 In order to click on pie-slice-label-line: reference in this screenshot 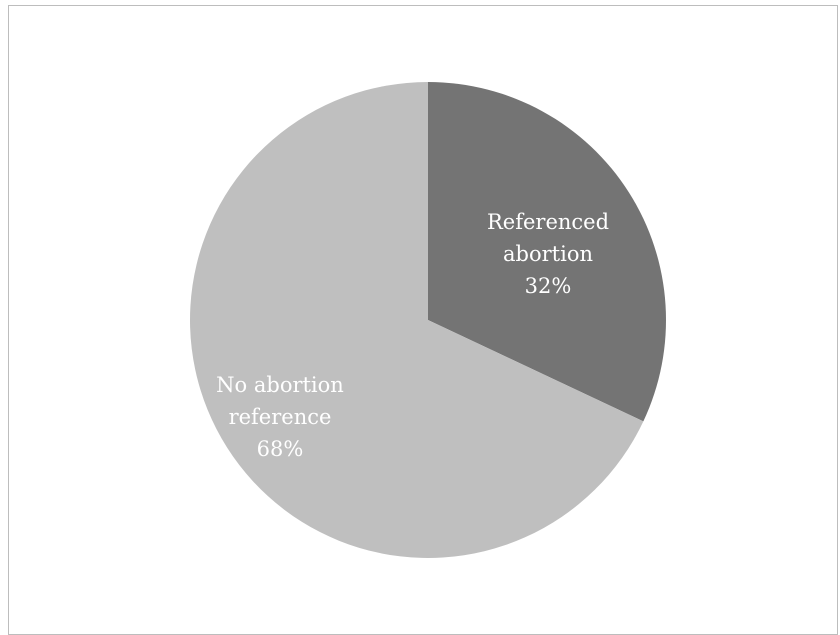, I will do `click(280, 417)`.